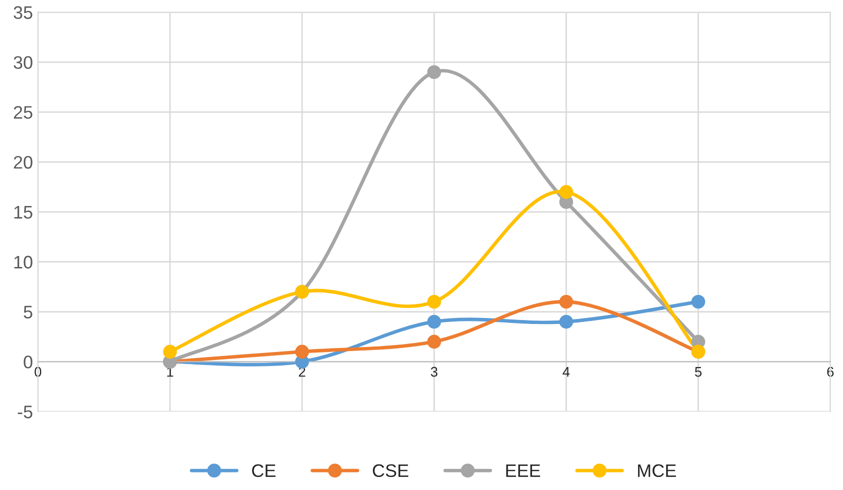  I want to click on y-tick-label: 5, so click(28, 312).